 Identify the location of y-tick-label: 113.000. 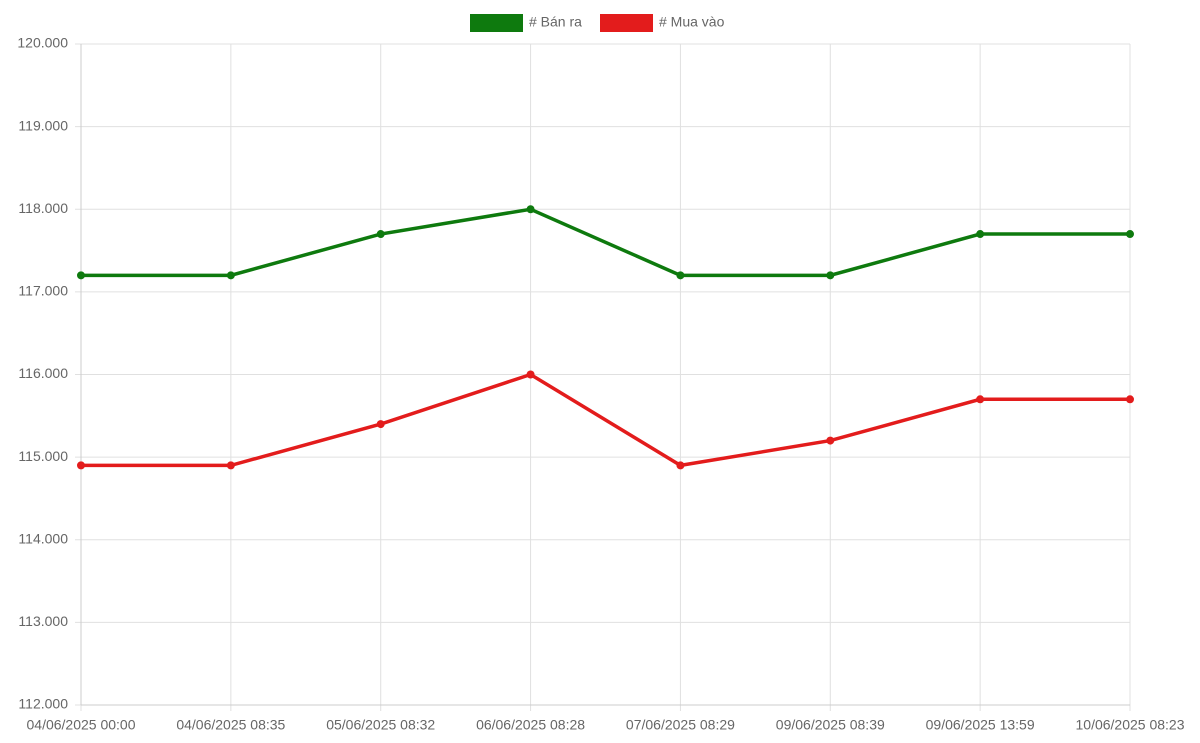
(43, 621).